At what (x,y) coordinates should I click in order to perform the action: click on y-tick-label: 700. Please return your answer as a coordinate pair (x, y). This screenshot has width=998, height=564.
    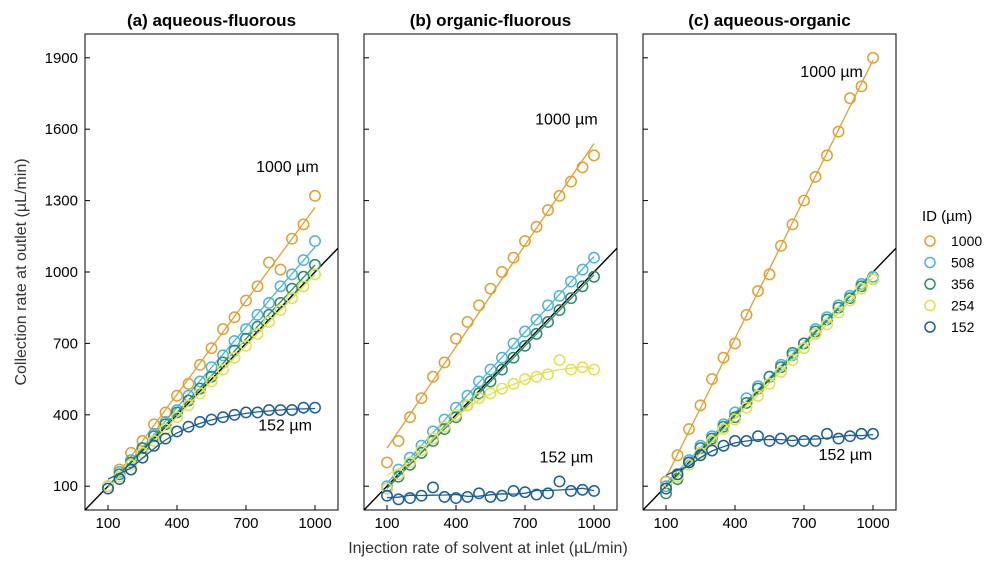
    Looking at the image, I should click on (65, 343).